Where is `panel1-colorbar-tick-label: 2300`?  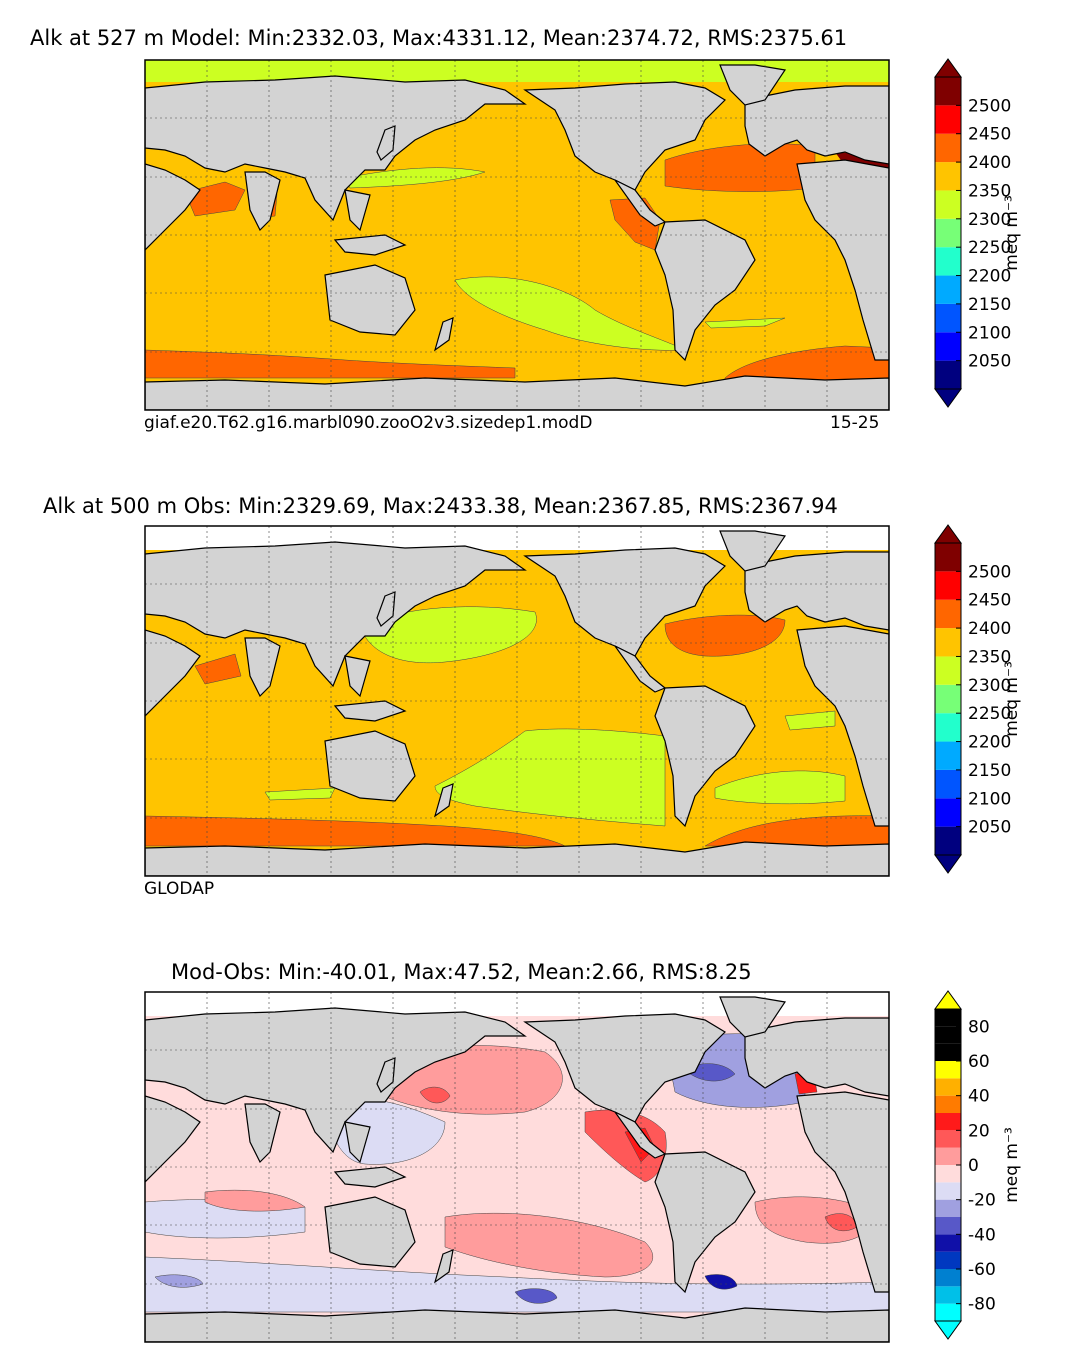 panel1-colorbar-tick-label: 2300 is located at coordinates (989, 220).